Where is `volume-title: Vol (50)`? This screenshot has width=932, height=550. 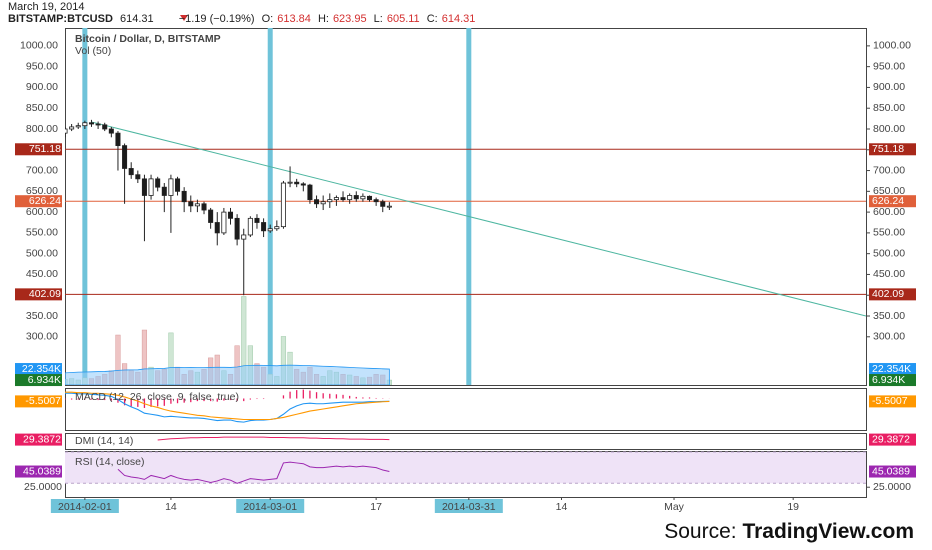
volume-title: Vol (50) is located at coordinates (93, 51).